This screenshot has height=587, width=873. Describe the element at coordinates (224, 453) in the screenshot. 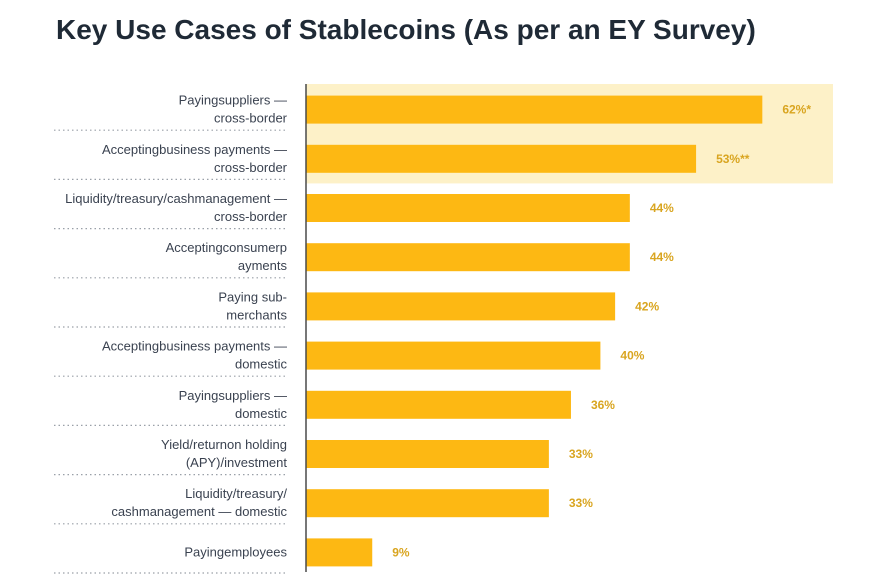

I see `category-label-8: Yield/returnon holding (APY)/investment` at that location.